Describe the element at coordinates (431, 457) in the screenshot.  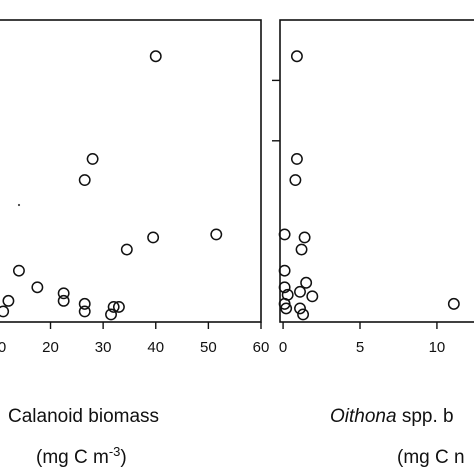
I see `oithona-x-axis-unit: (mg C n` at that location.